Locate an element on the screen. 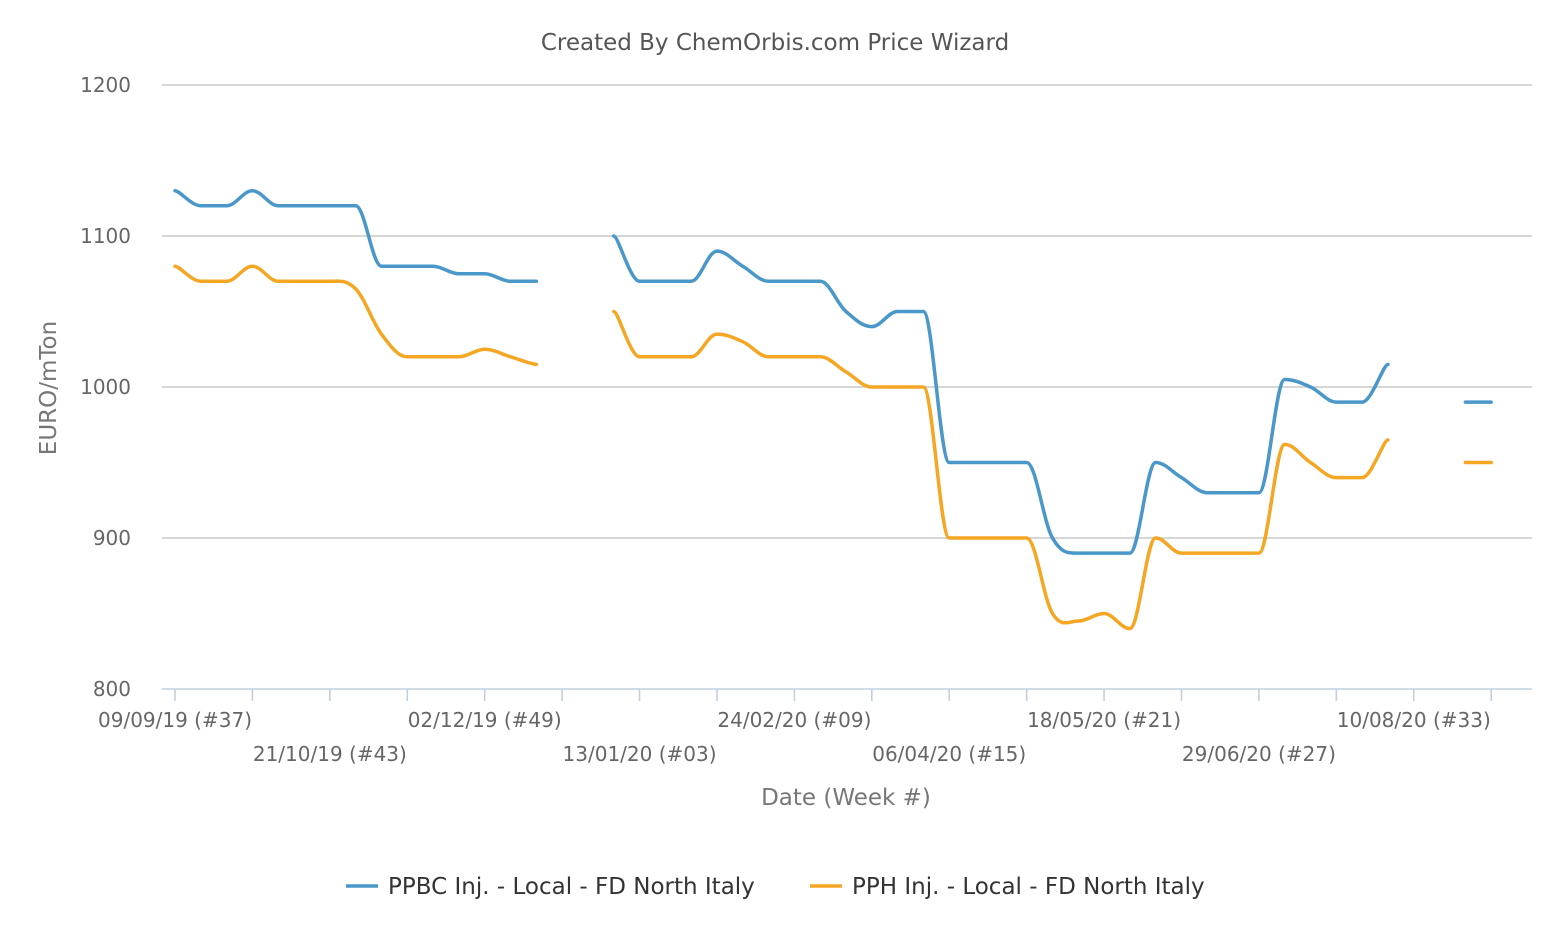  y-axis-ticks: 800 900 1000 1100 1200 is located at coordinates (105, 387).